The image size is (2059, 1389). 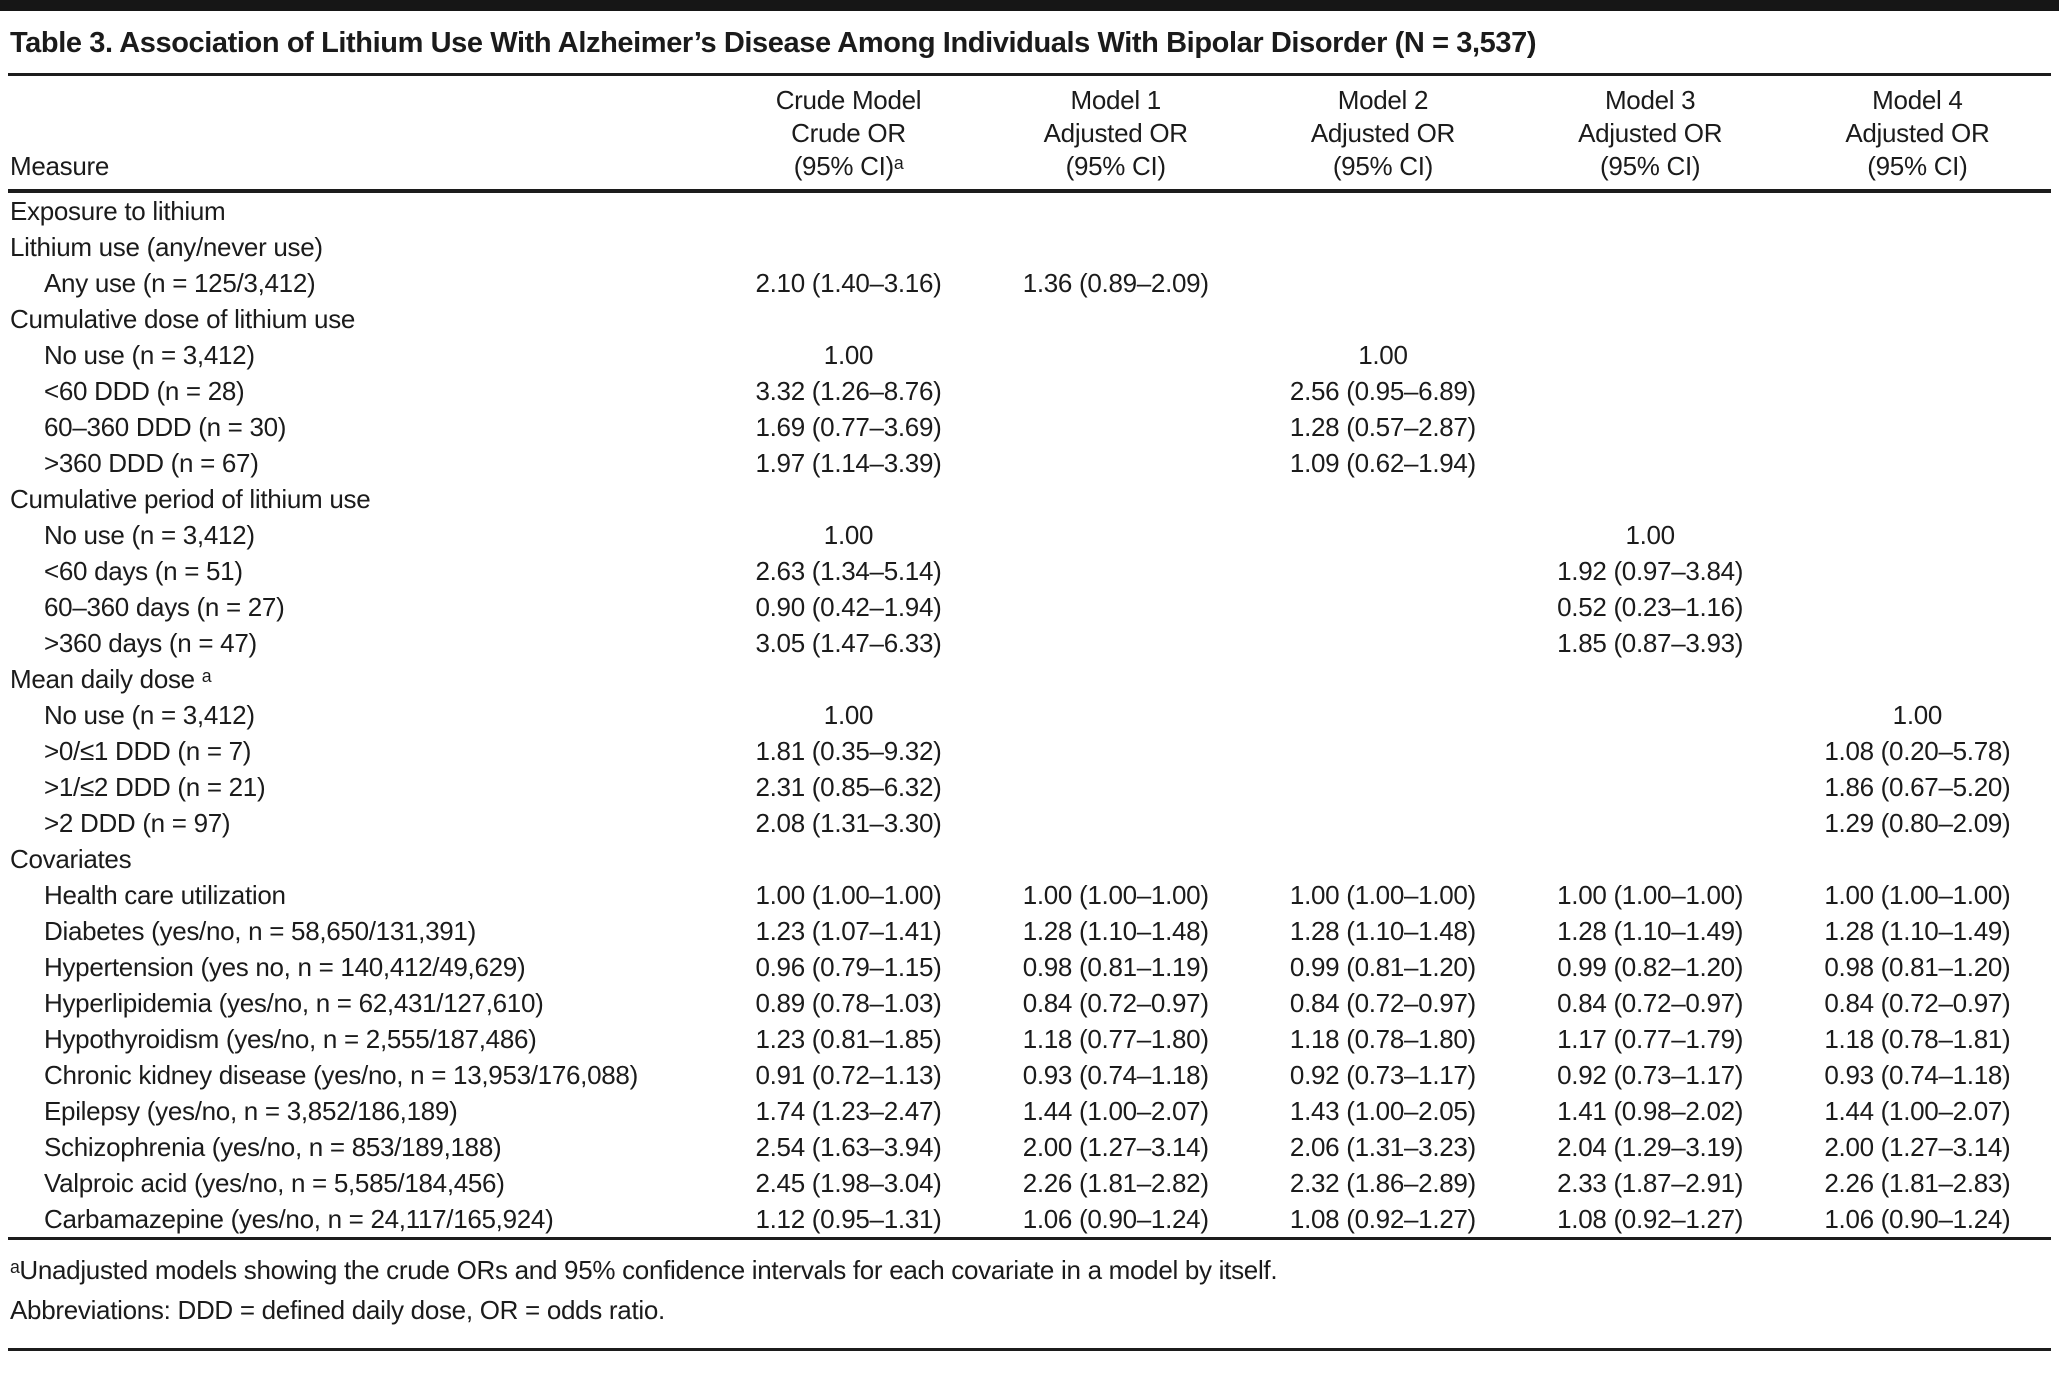 What do you see at coordinates (1650, 895) in the screenshot?
I see `or-value-cell: 1.00 (1.00–1.00)` at bounding box center [1650, 895].